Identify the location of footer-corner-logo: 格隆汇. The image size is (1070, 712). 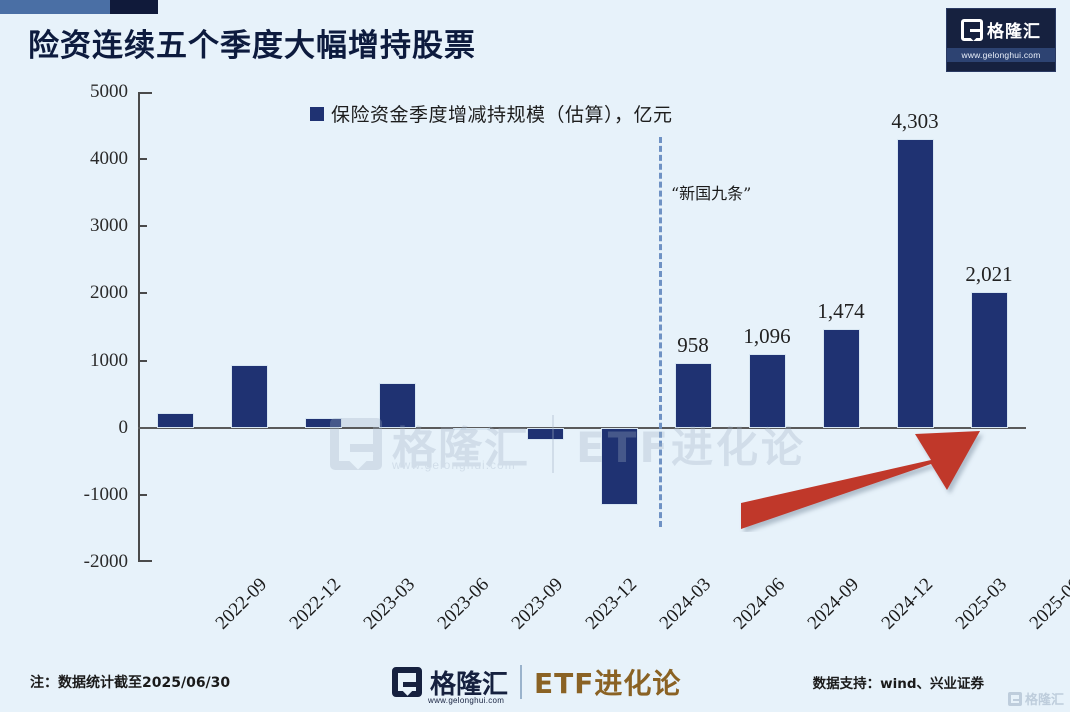
(1035, 698).